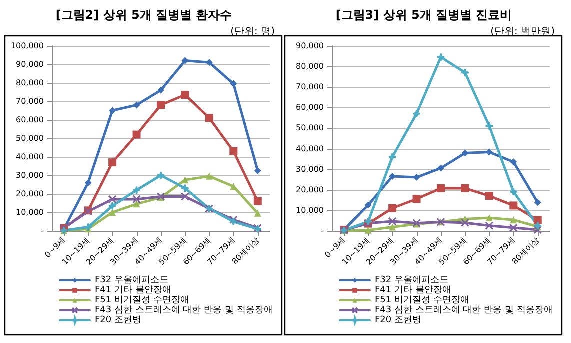  Describe the element at coordinates (424, 15) in the screenshot. I see `chart-title: [그림3] 상위 5개 질병별 진료비` at that location.